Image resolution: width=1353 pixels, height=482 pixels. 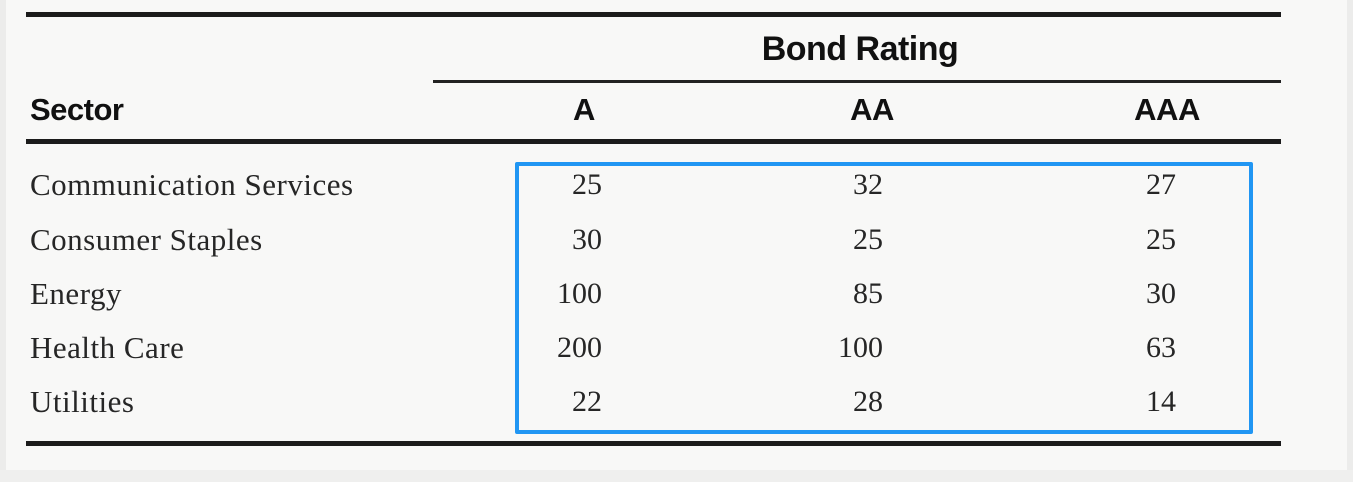 What do you see at coordinates (579, 347) in the screenshot?
I see `value-cell-a: 200` at bounding box center [579, 347].